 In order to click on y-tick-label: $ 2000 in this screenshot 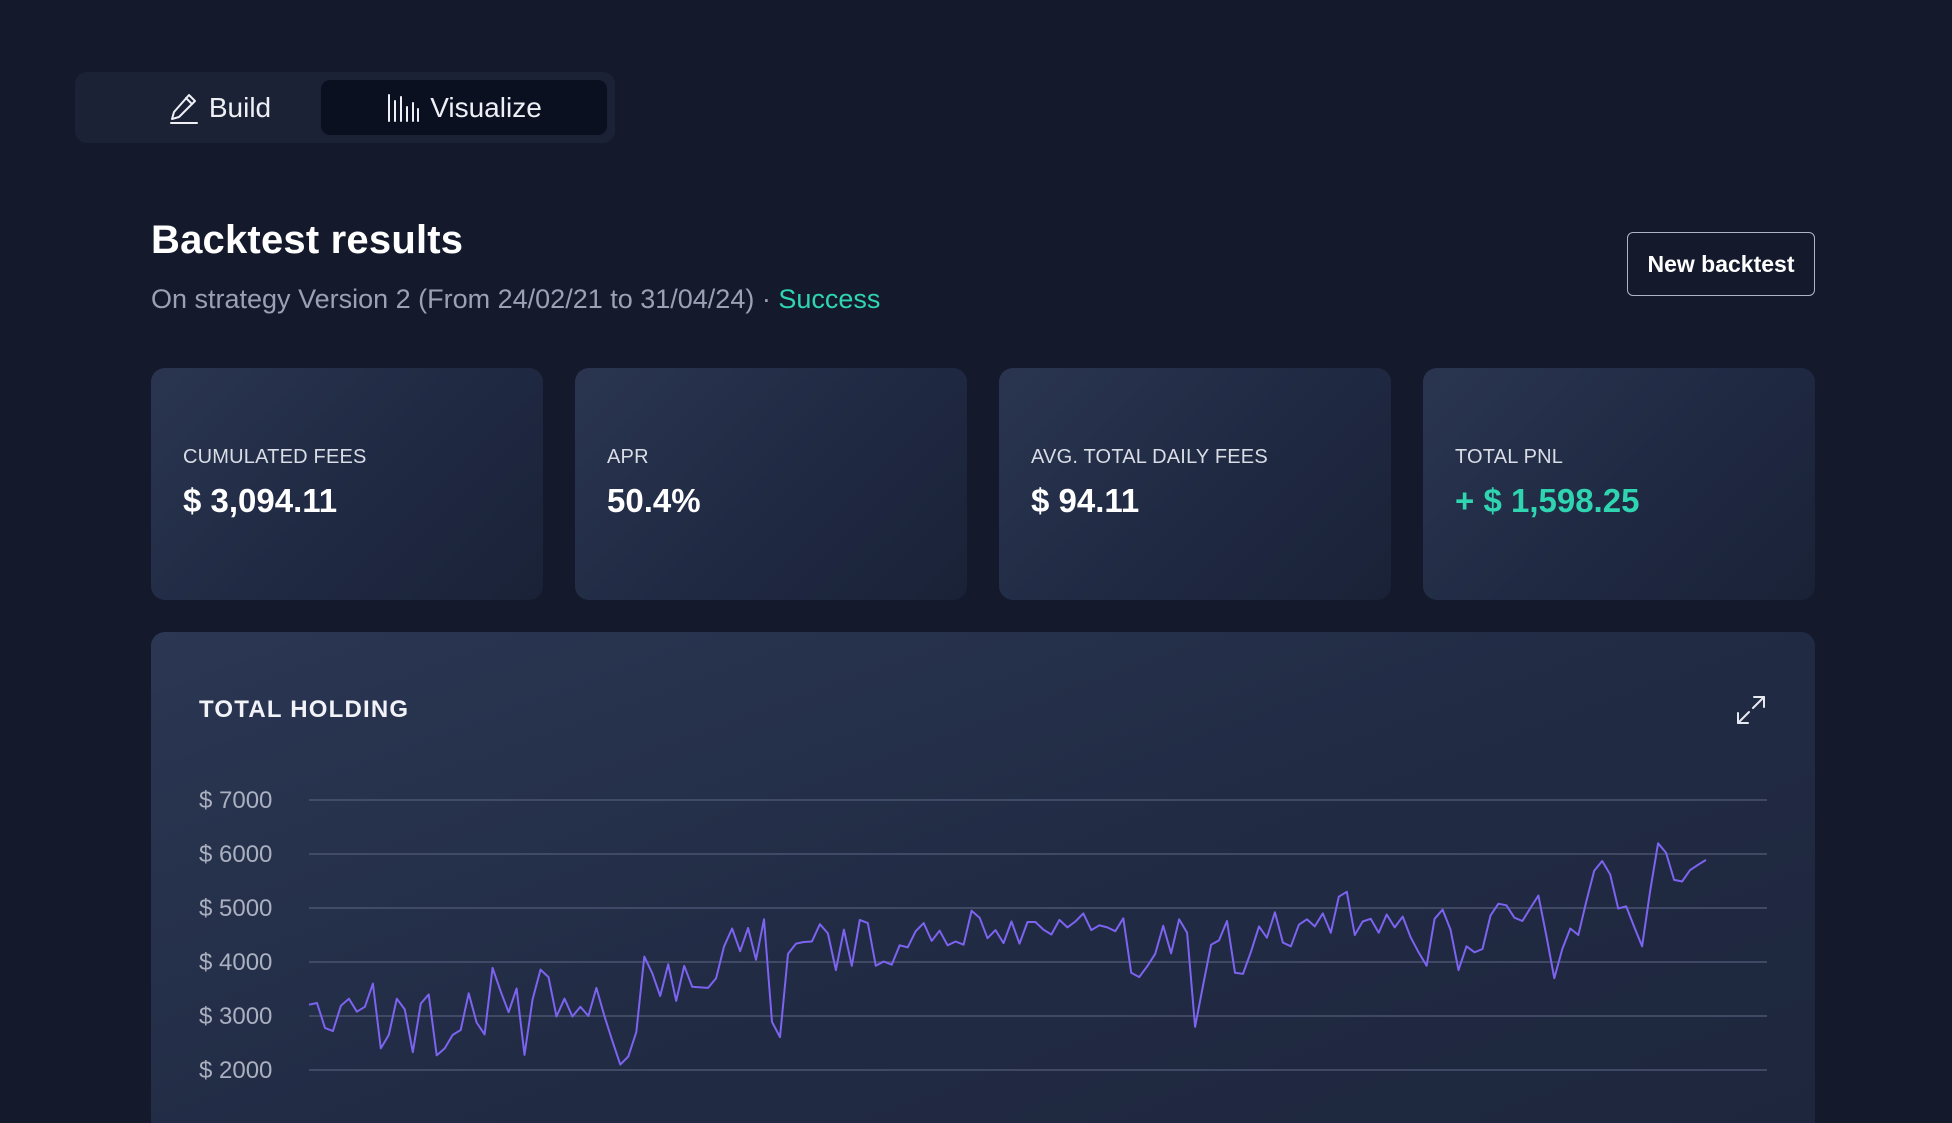, I will do `click(235, 1070)`.